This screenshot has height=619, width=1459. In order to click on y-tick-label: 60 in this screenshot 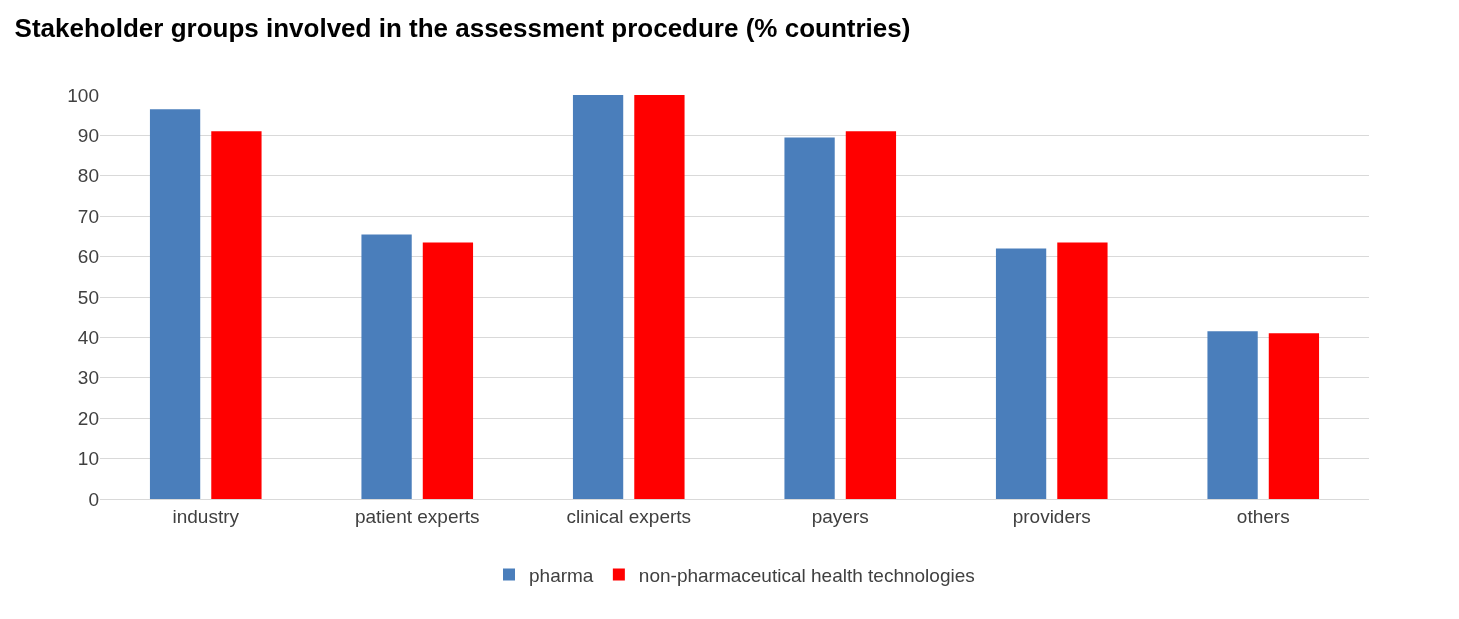, I will do `click(88, 257)`.